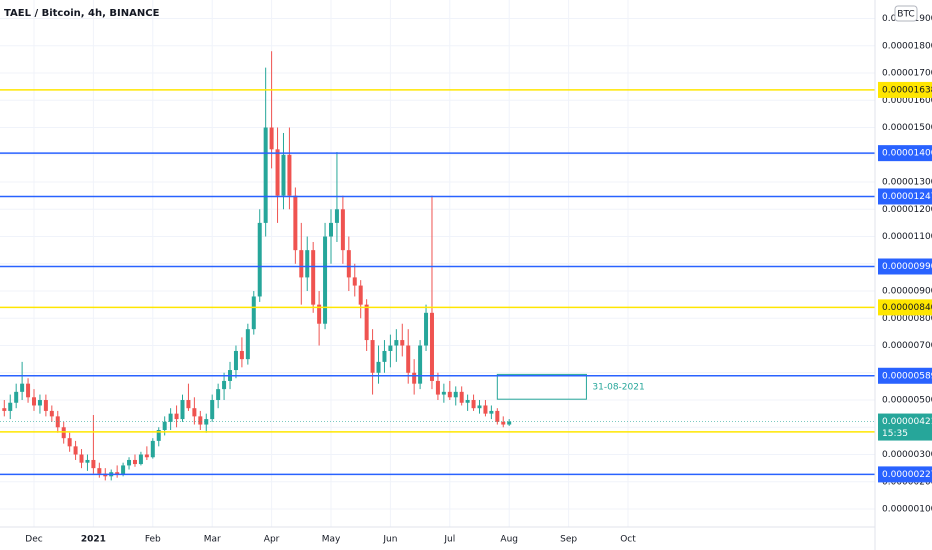 The height and width of the screenshot is (550, 932). Describe the element at coordinates (153, 540) in the screenshot. I see `x-tick-label: Feb` at that location.